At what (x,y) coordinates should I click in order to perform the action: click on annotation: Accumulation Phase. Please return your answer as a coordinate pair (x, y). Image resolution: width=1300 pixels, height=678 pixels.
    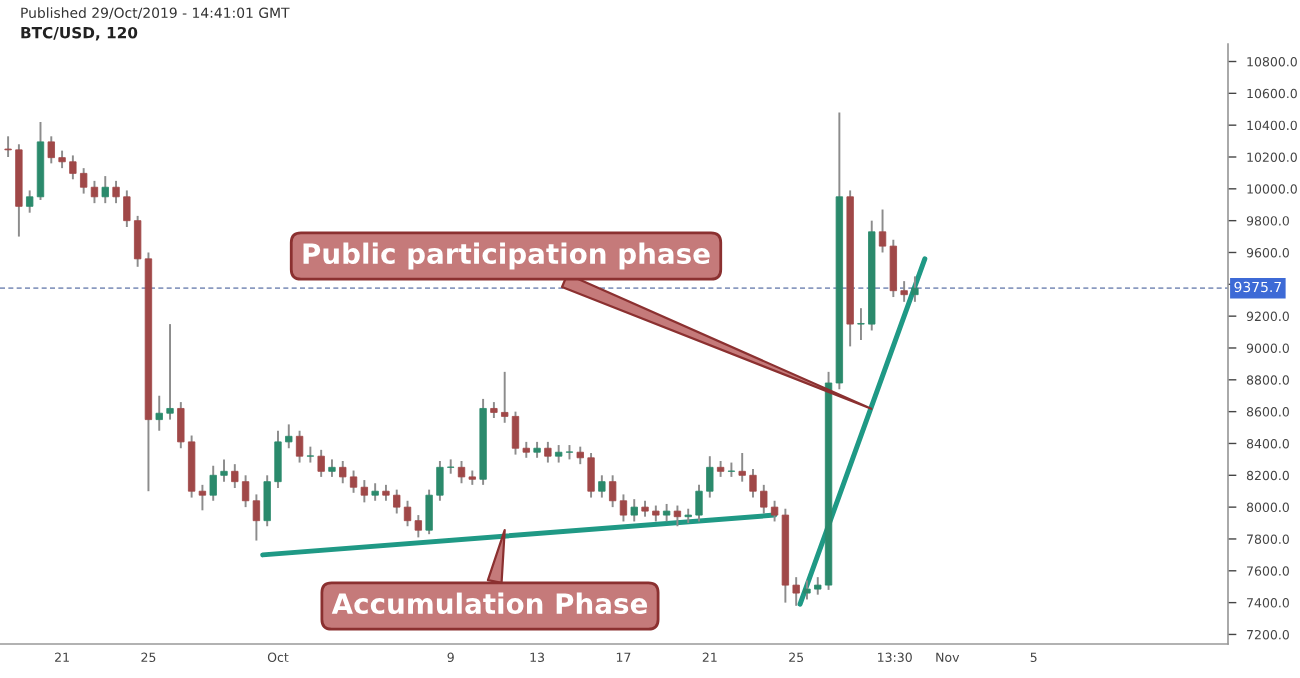
    Looking at the image, I should click on (489, 603).